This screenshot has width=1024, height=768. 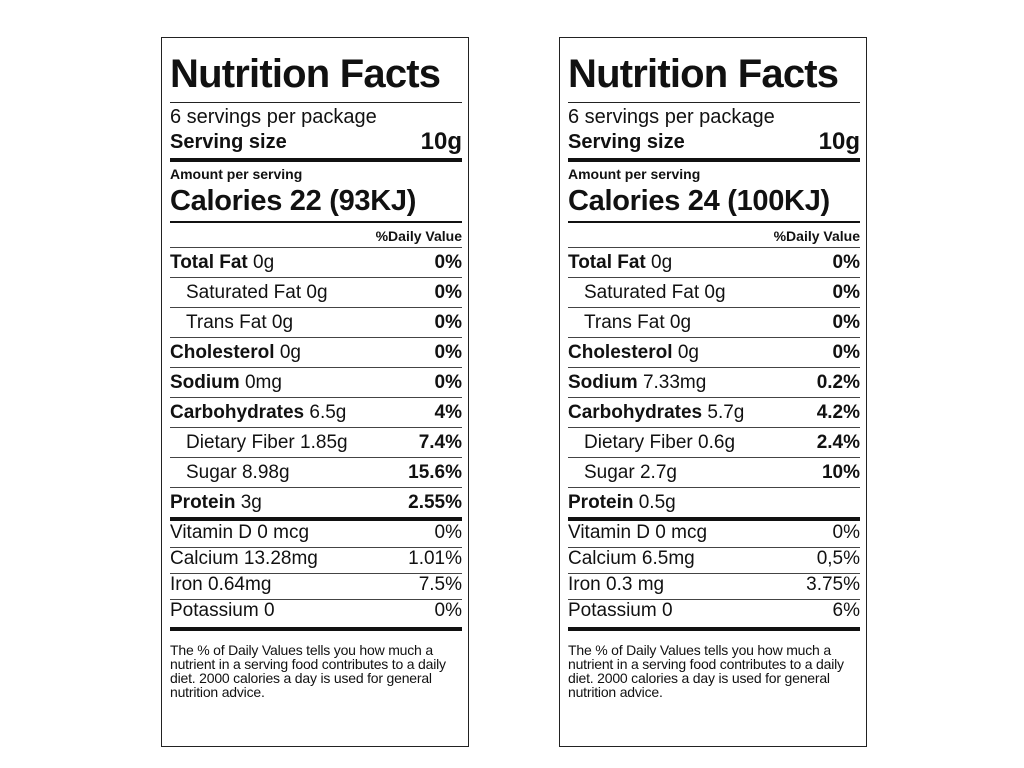 What do you see at coordinates (203, 502) in the screenshot?
I see `nutrient-label: Protein` at bounding box center [203, 502].